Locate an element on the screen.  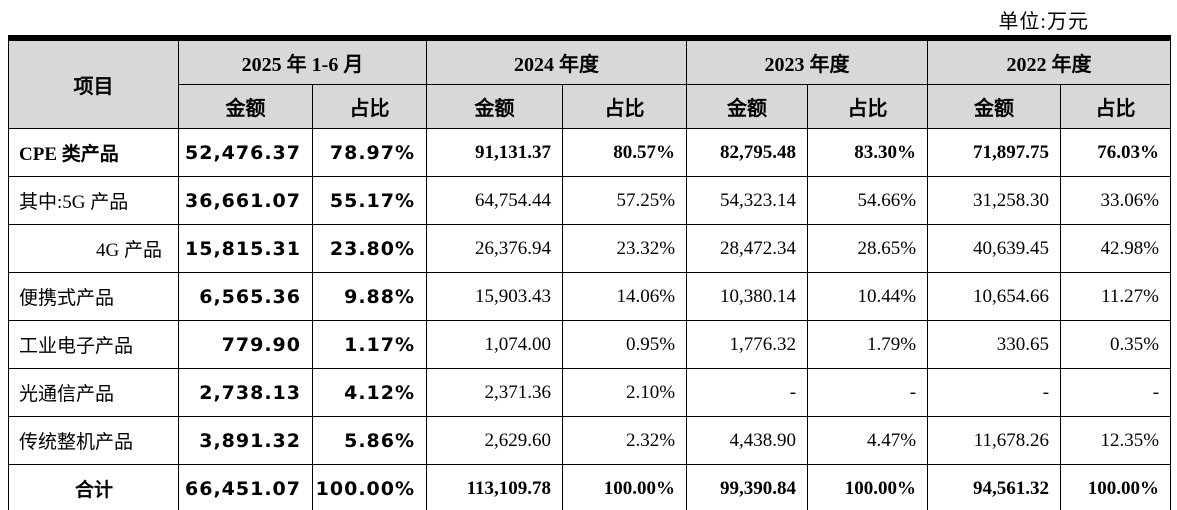
header-amount-2024: 金额 is located at coordinates (495, 106).